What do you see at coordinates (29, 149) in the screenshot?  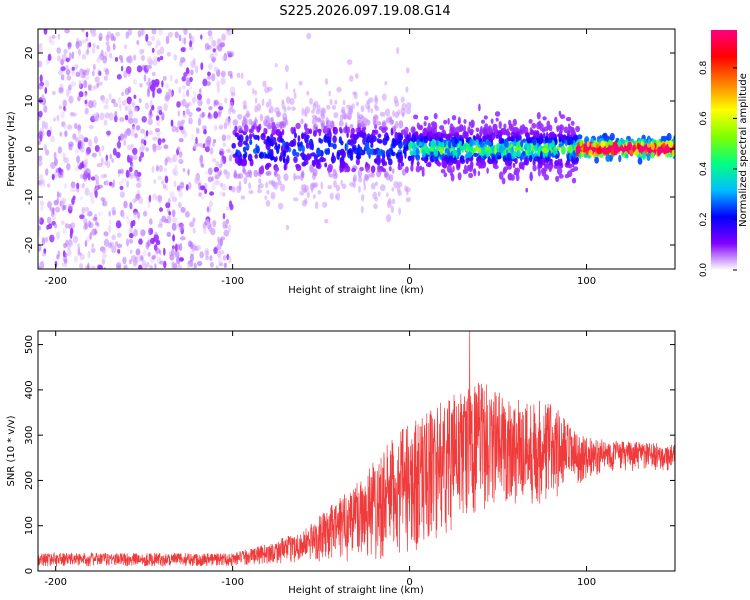 I see `y-tick-label: 0` at bounding box center [29, 149].